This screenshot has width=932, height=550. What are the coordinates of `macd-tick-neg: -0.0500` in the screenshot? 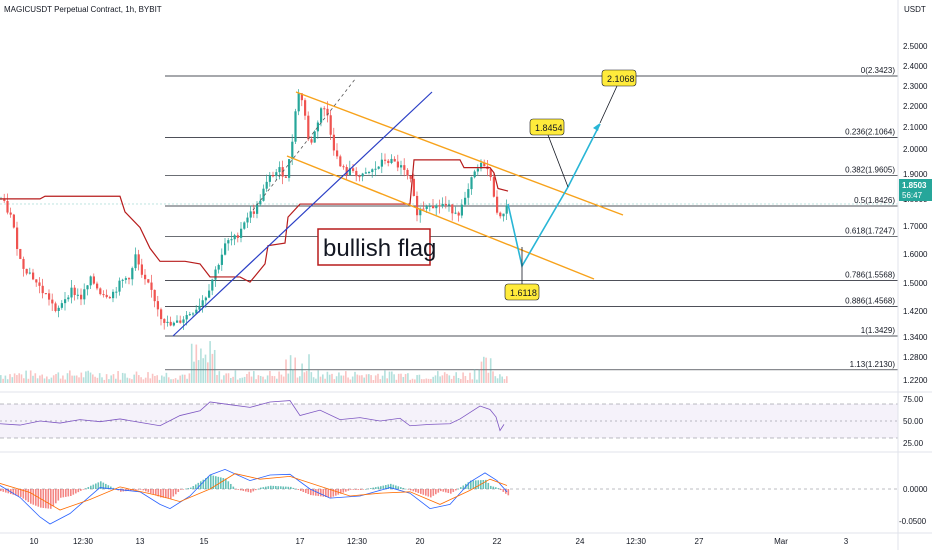 It's located at (913, 521).